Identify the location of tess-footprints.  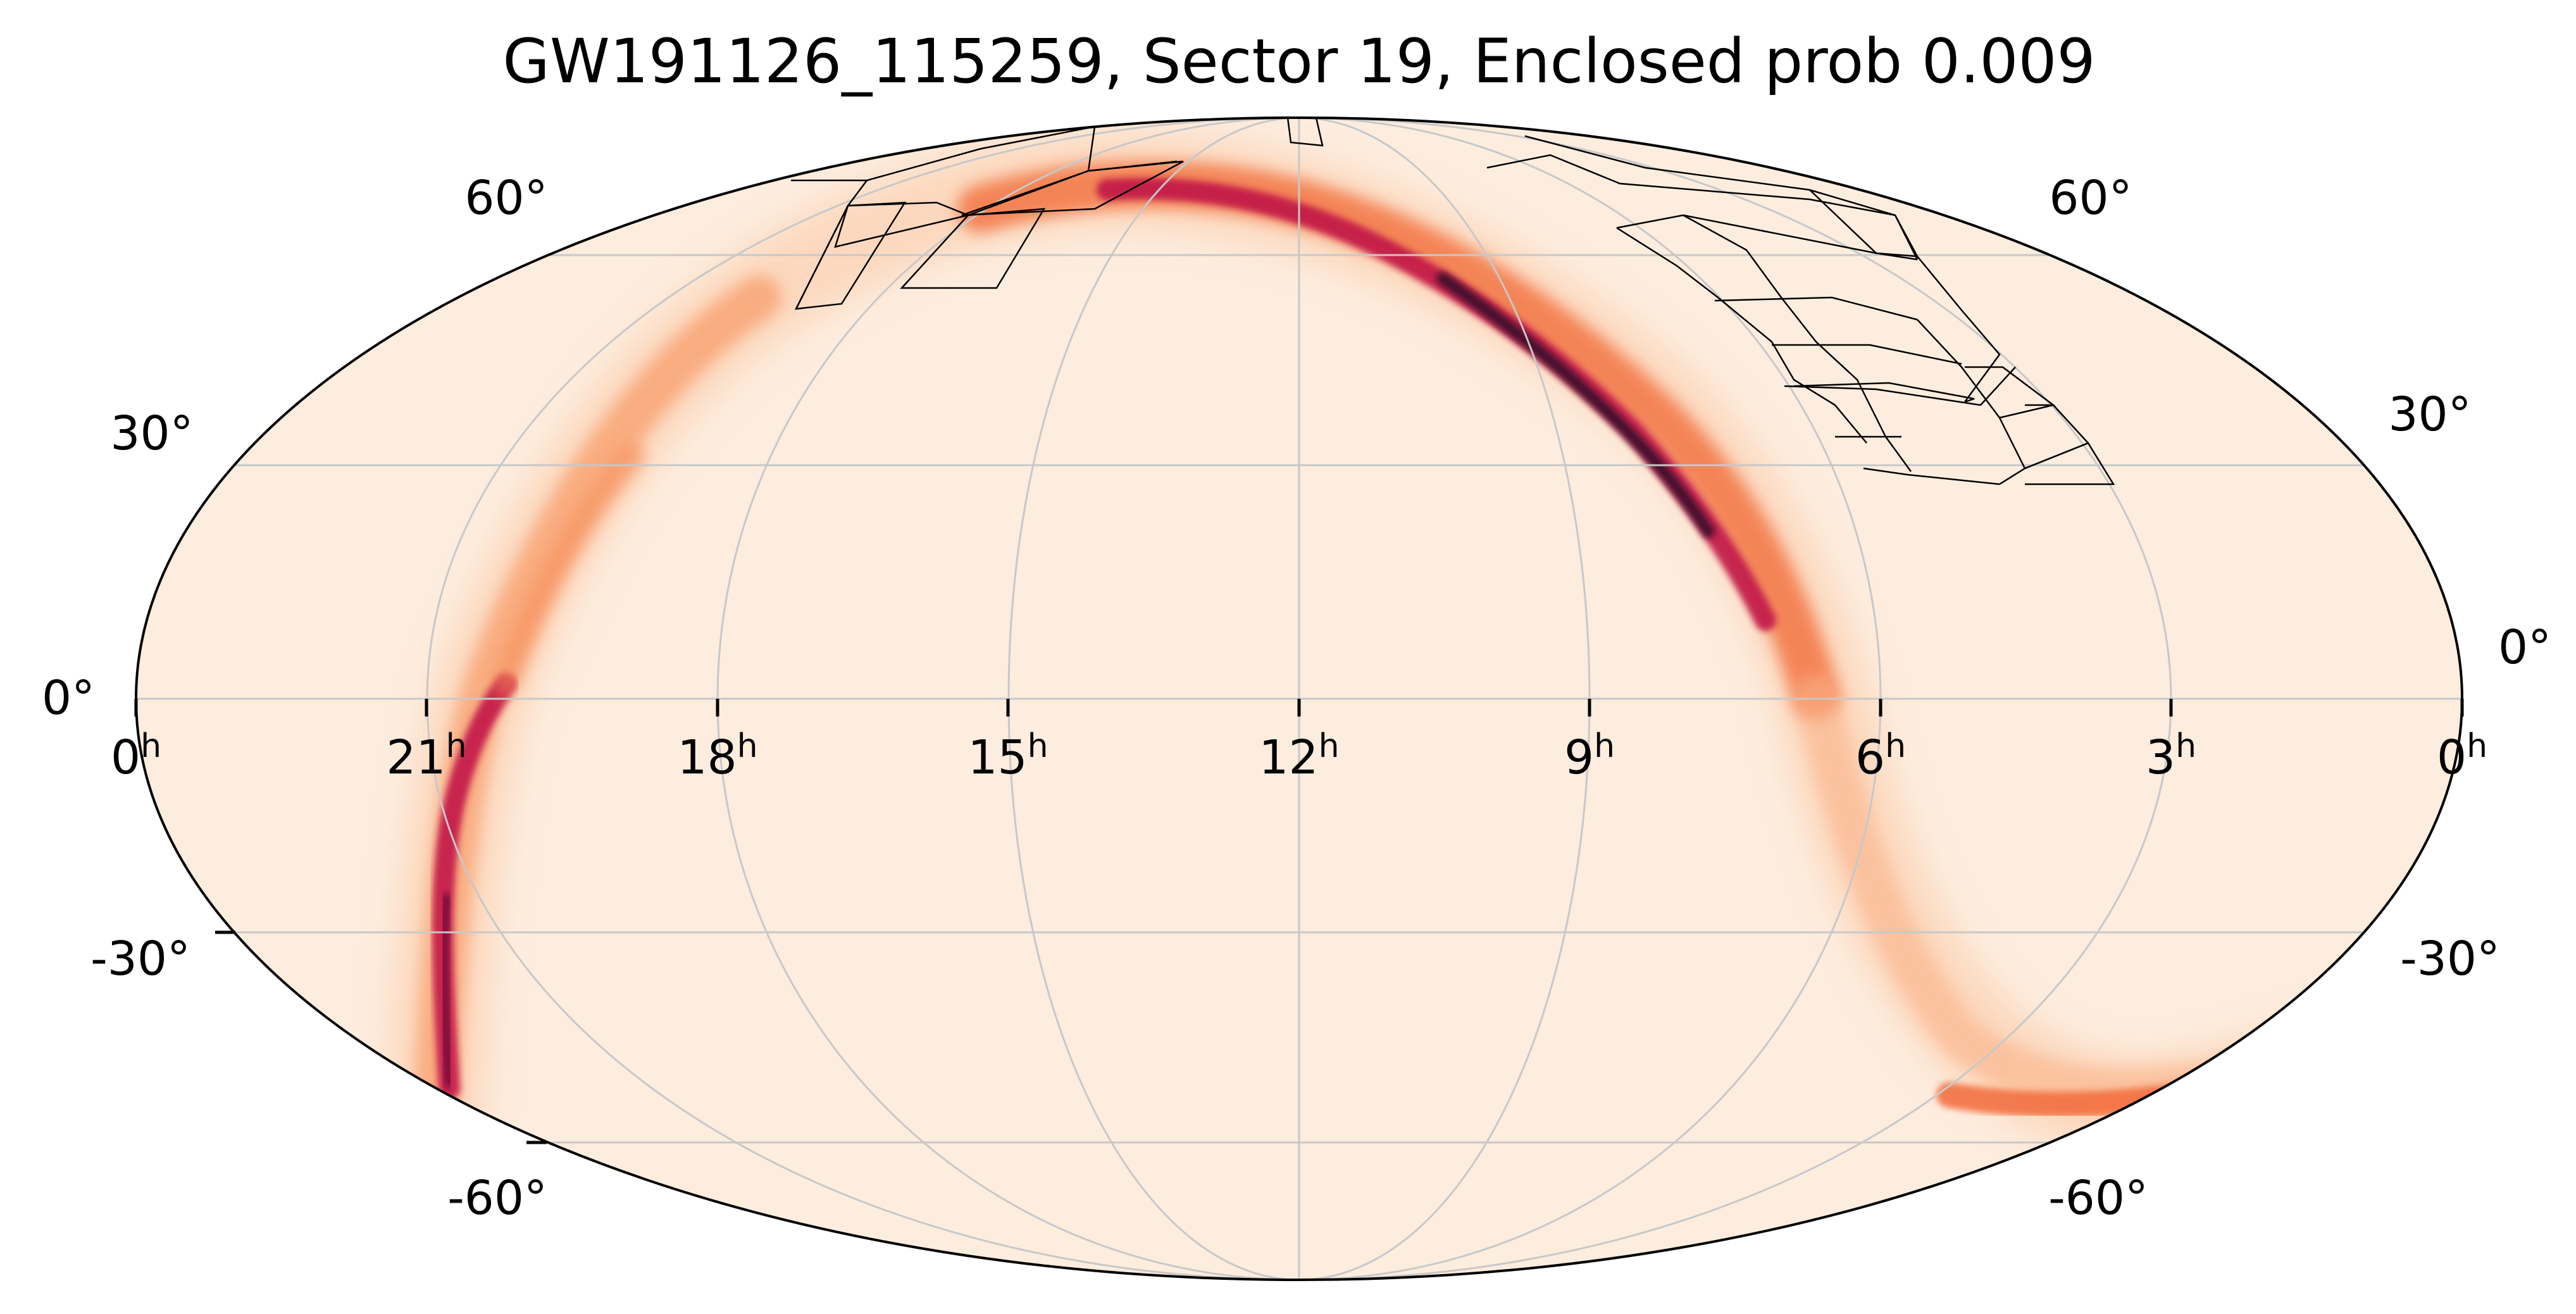
(1453, 301).